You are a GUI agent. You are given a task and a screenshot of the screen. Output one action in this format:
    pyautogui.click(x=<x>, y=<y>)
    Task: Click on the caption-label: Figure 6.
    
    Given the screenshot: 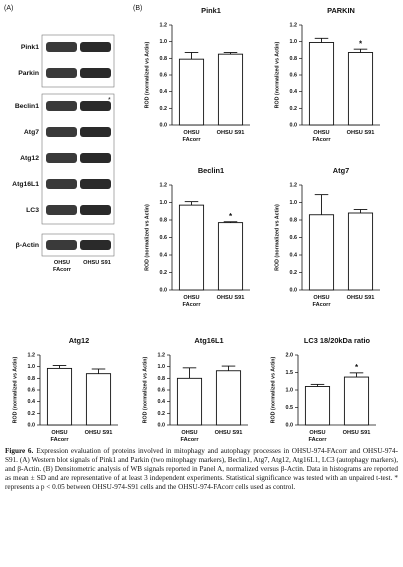 What is the action you would take?
    pyautogui.click(x=19, y=451)
    